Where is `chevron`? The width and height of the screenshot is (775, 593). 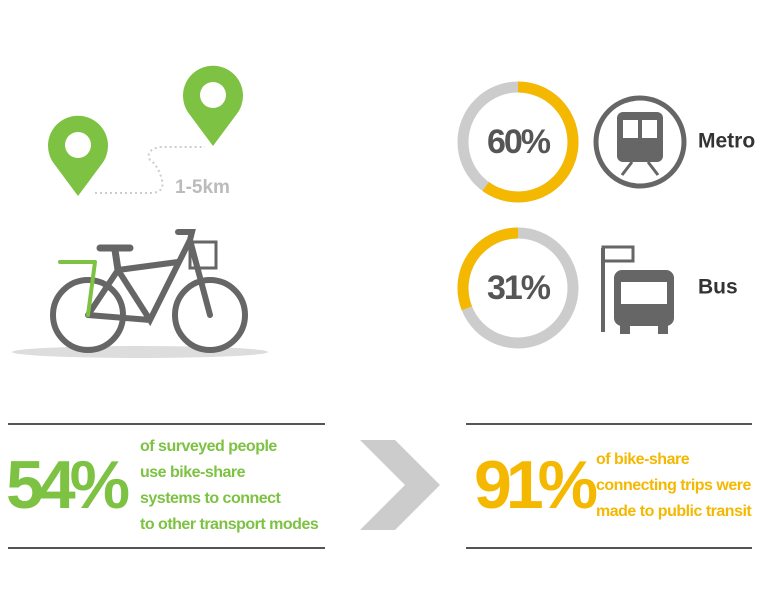 chevron is located at coordinates (400, 485).